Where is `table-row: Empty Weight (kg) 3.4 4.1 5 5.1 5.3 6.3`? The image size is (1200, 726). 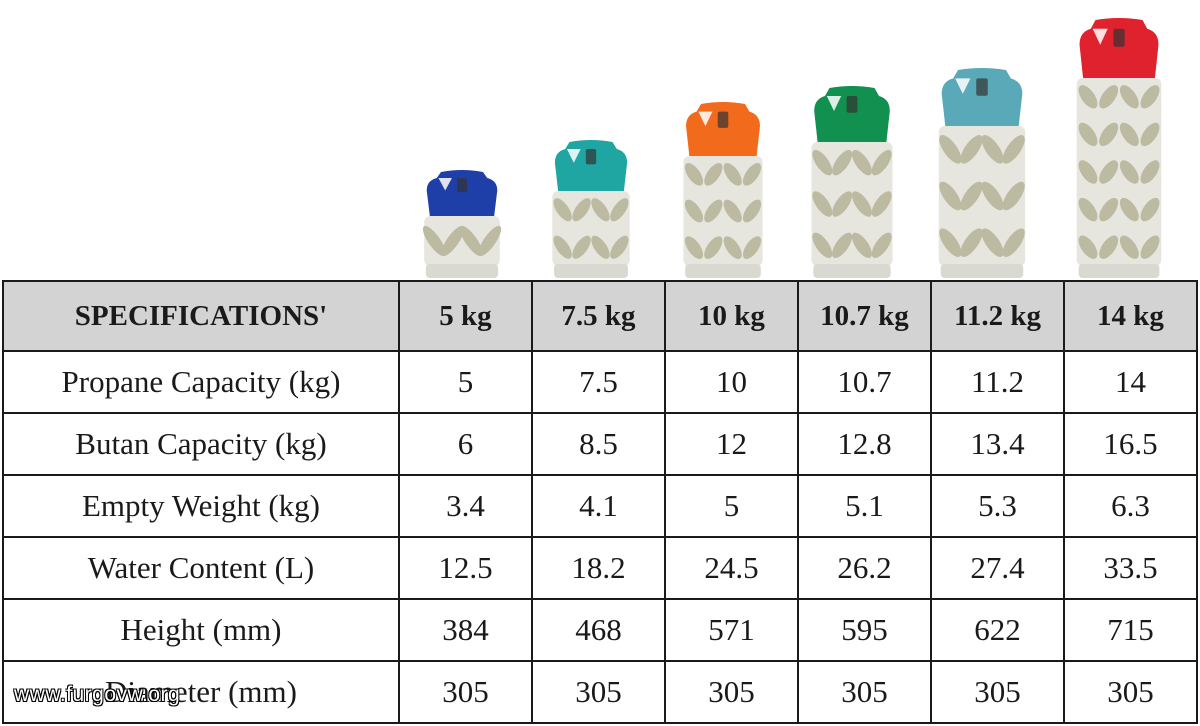
table-row: Empty Weight (kg) 3.4 4.1 5 5.1 5.3 6.3 is located at coordinates (600, 506).